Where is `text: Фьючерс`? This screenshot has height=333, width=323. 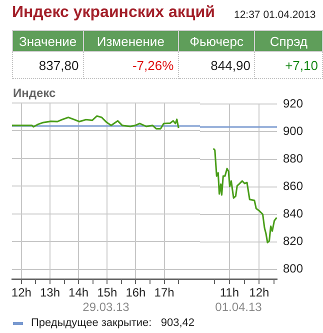 text: Фьючерс is located at coordinates (216, 41).